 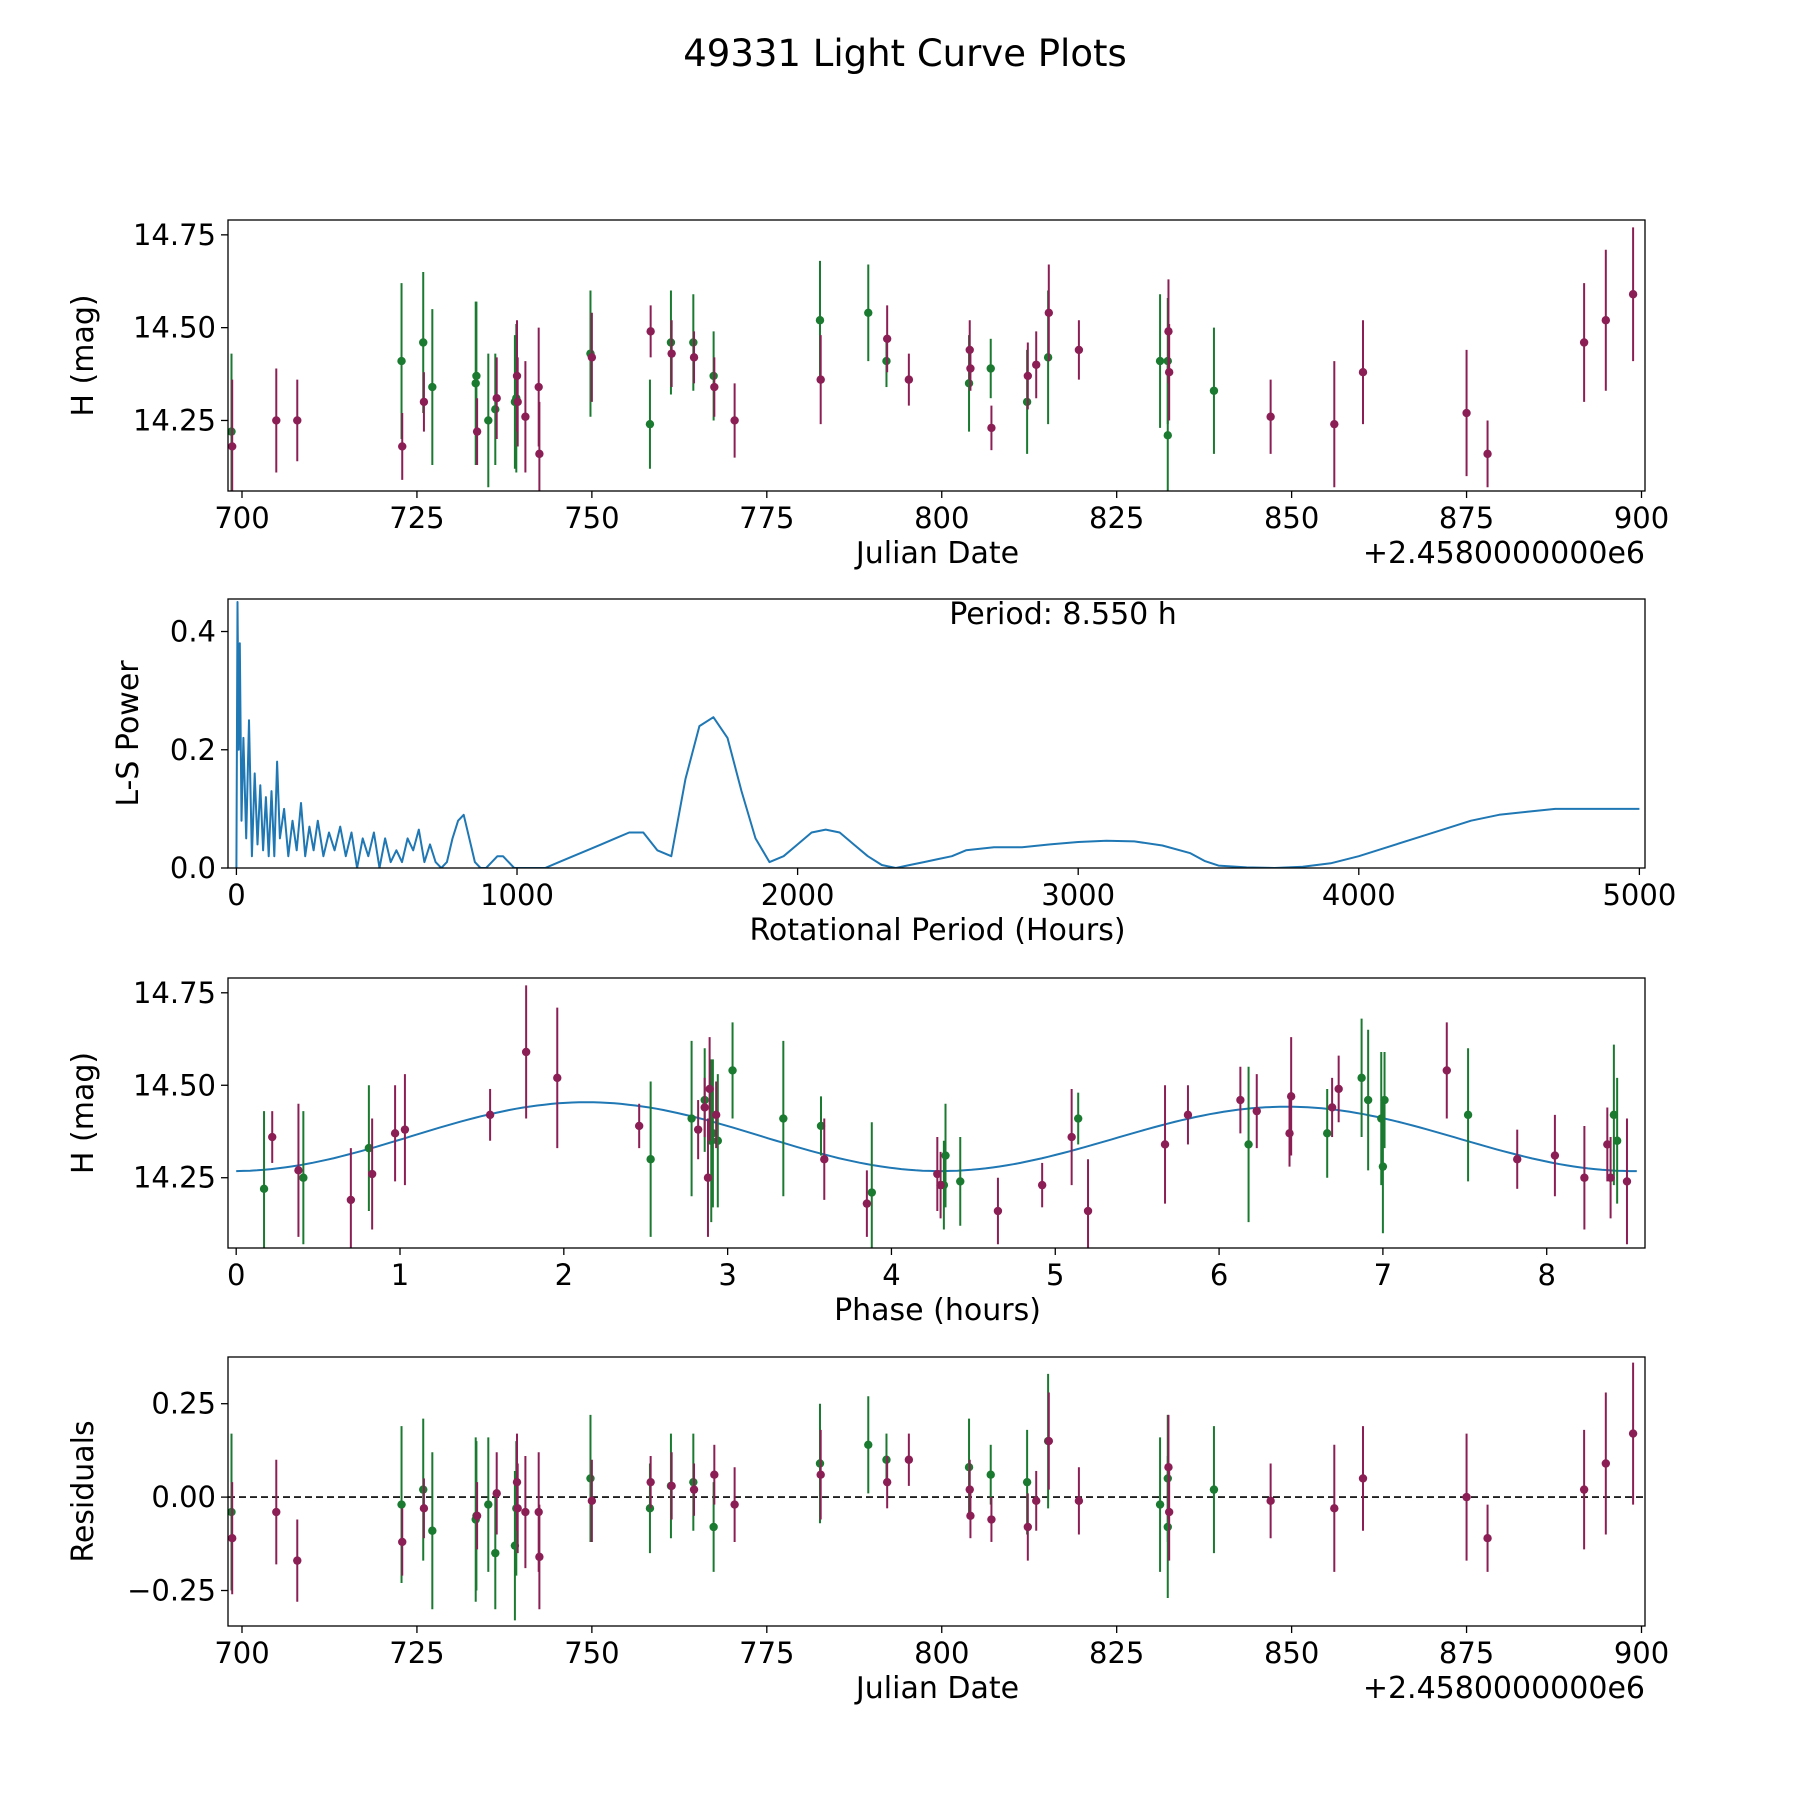 I want to click on x-tick-label: 1000, so click(x=517, y=895).